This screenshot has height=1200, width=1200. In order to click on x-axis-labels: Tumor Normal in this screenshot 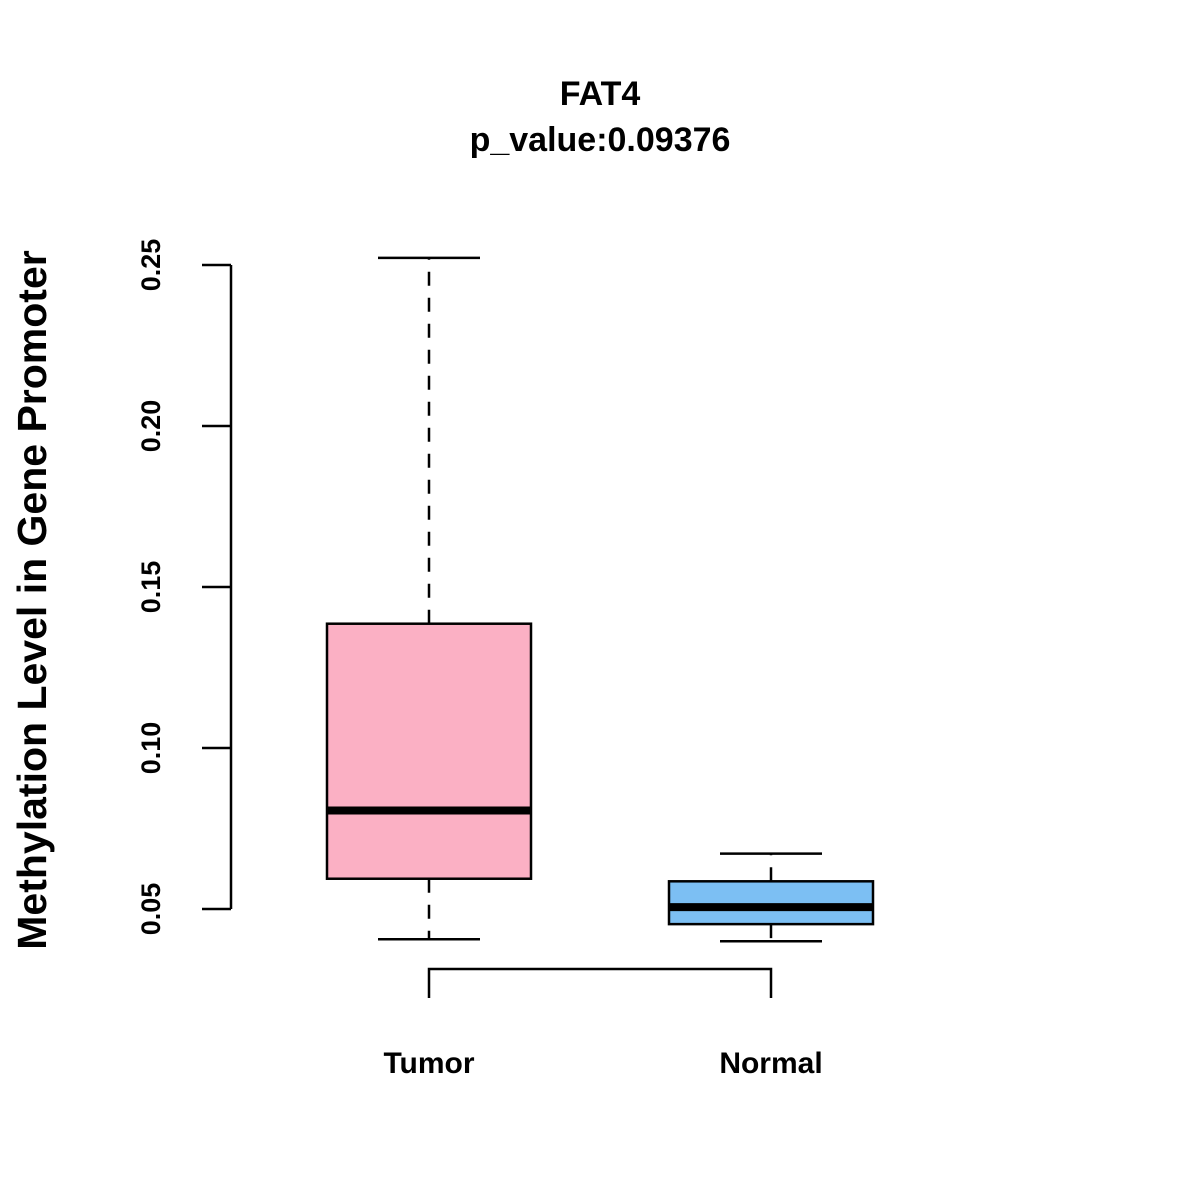, I will do `click(602, 1063)`.